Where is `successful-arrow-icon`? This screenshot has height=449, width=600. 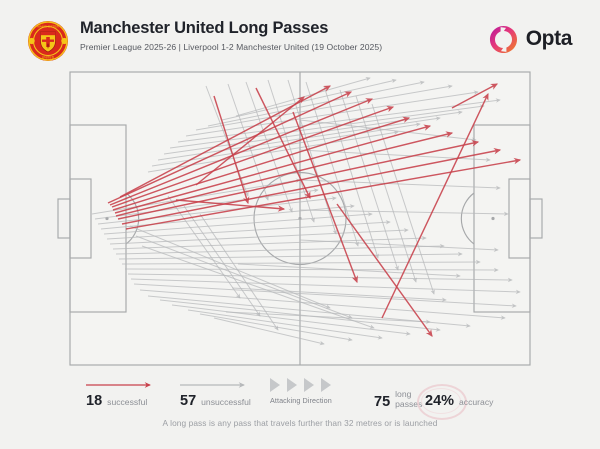
successful-arrow-icon is located at coordinates (118, 385).